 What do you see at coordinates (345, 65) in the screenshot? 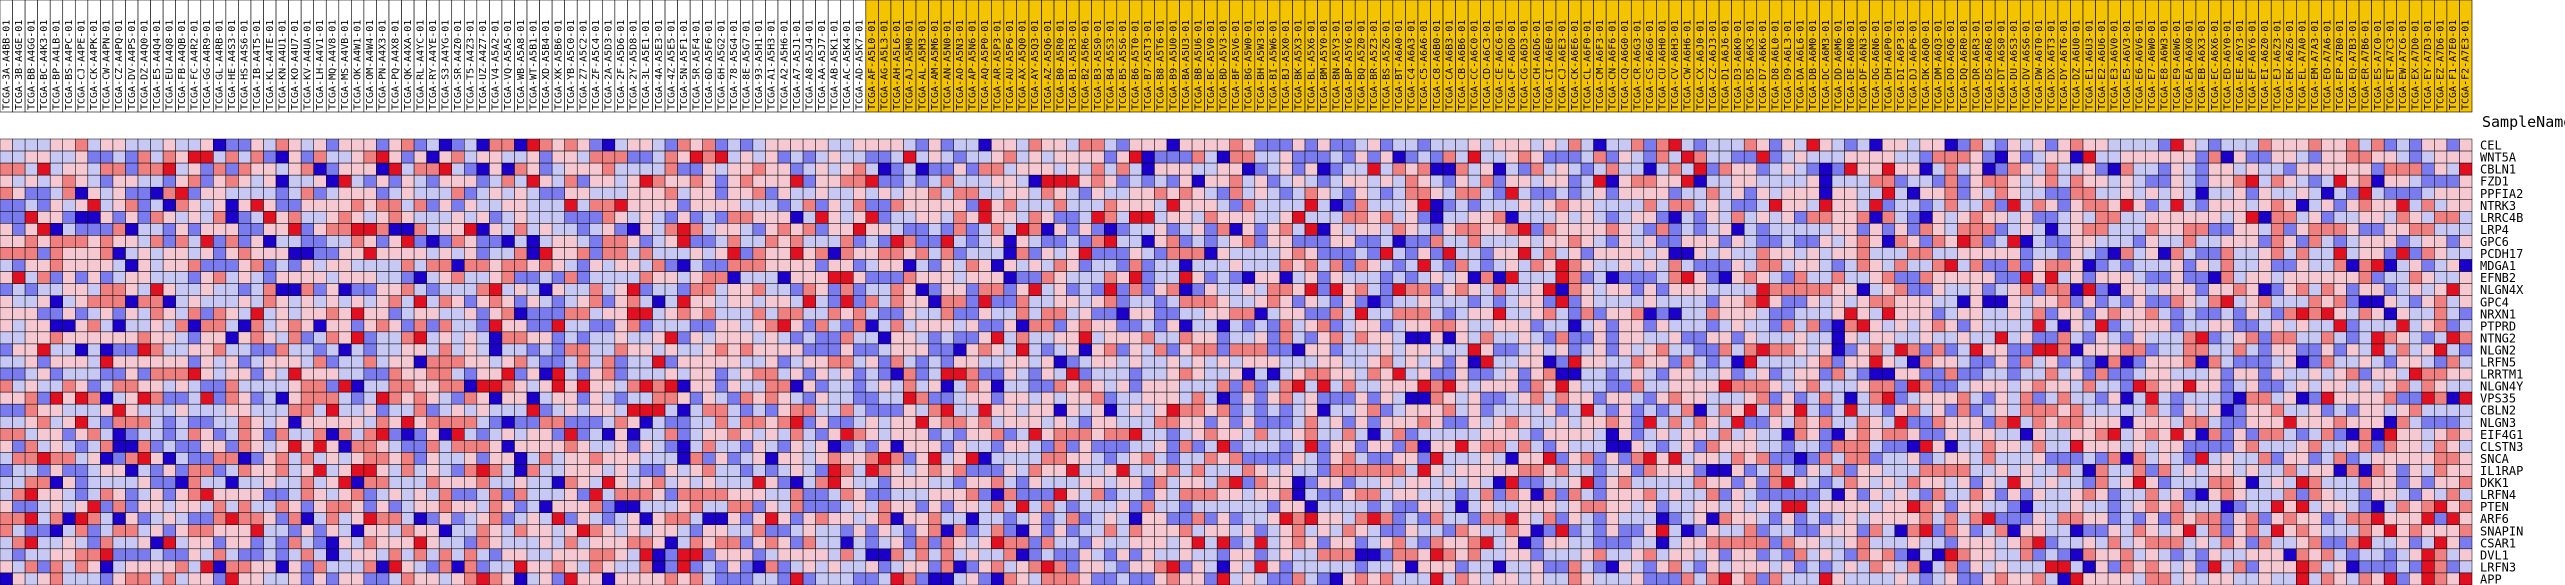
I see `sample-label: TCGA-MS-A4VB-01` at bounding box center [345, 65].